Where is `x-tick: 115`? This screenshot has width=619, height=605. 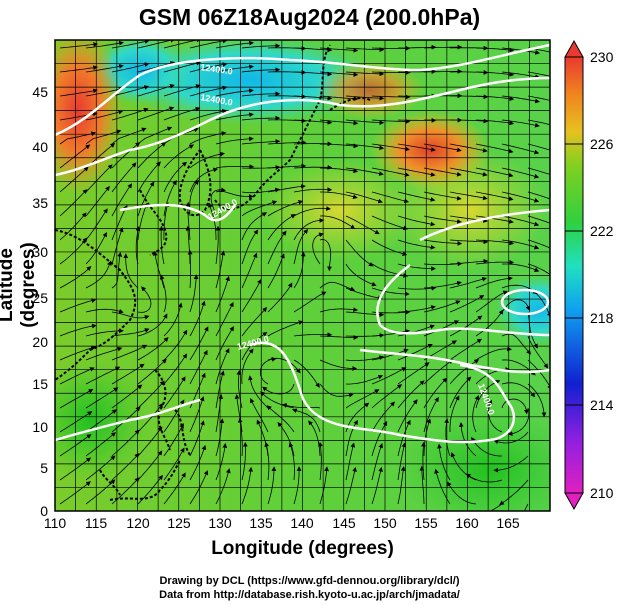
x-tick: 115 is located at coordinates (96, 523).